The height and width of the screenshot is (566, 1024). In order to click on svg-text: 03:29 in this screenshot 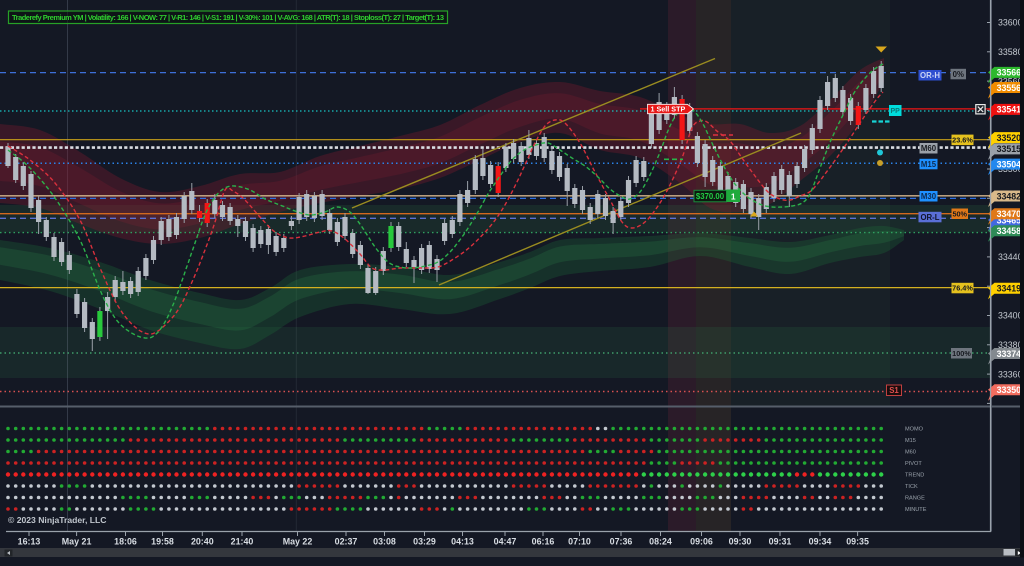, I will do `click(424, 542)`.